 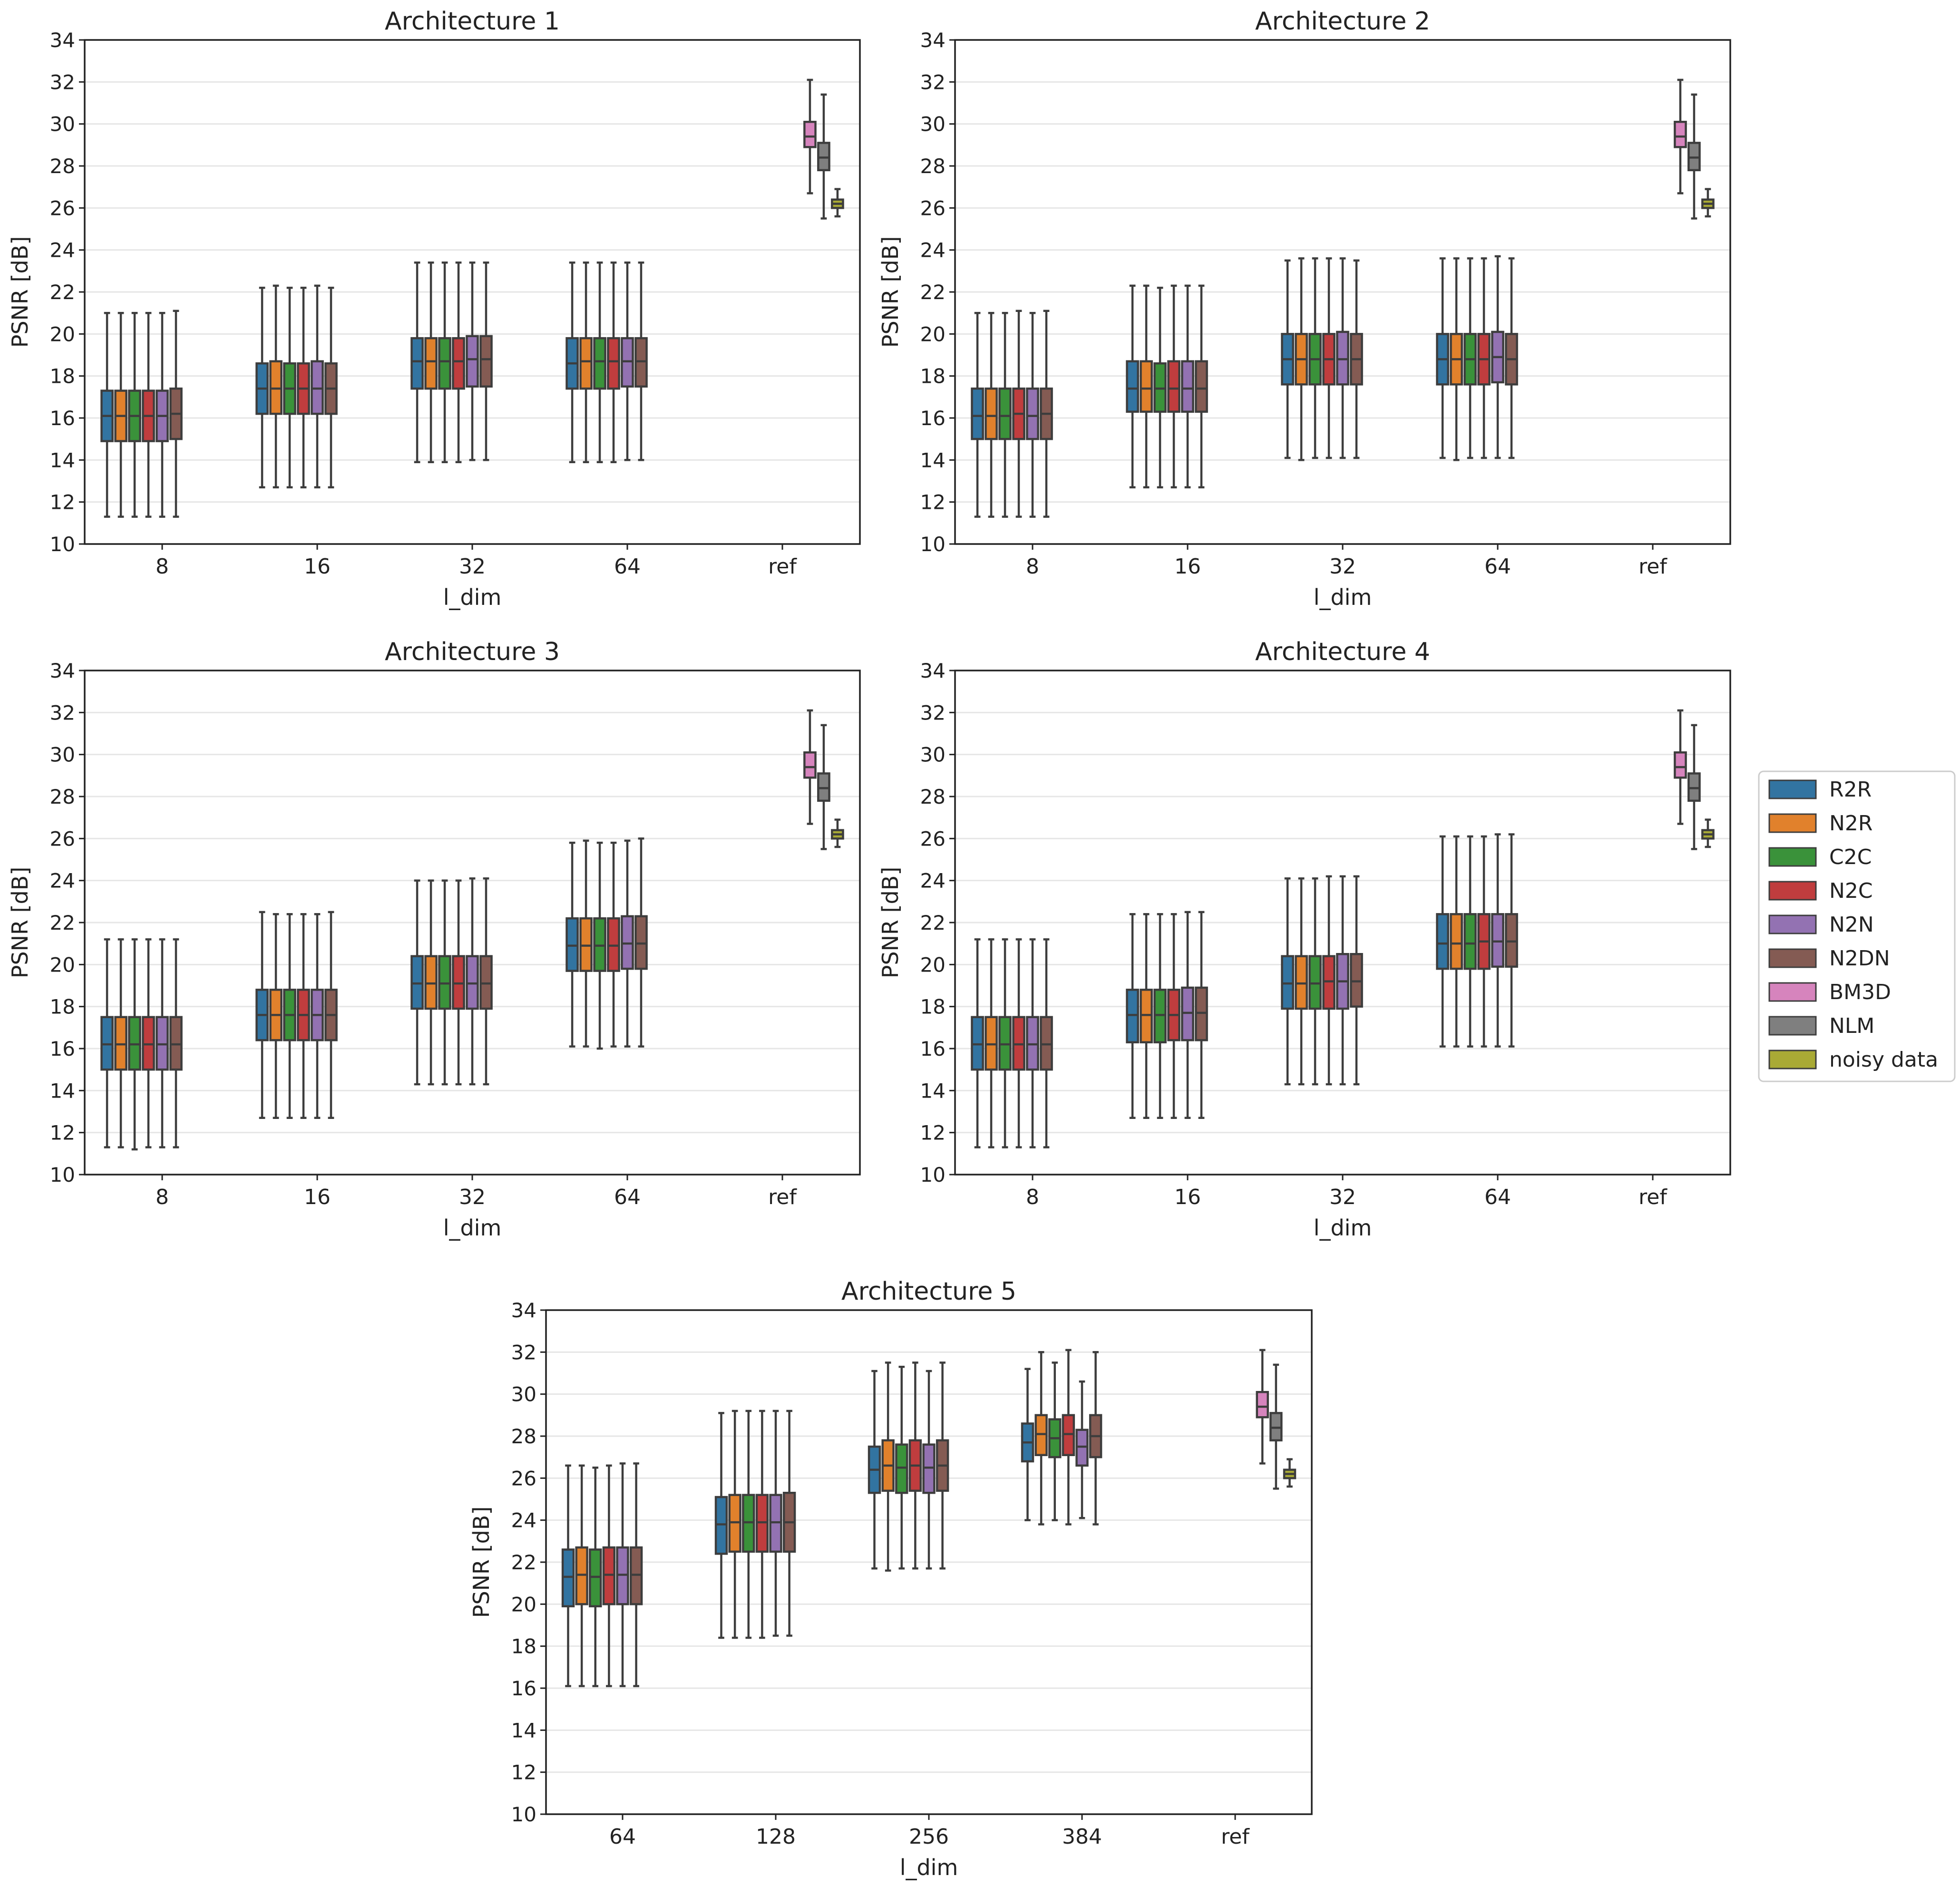 I want to click on legend-label: BM3D, so click(x=1860, y=992).